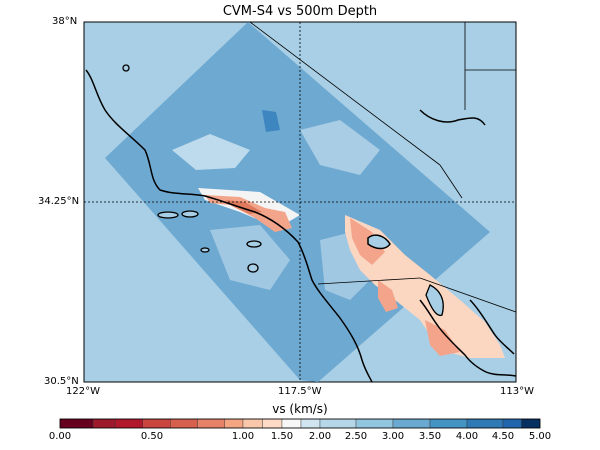 This screenshot has width=600, height=450. What do you see at coordinates (369, 281) in the screenshot?
I see `border-us-mexico` at bounding box center [369, 281].